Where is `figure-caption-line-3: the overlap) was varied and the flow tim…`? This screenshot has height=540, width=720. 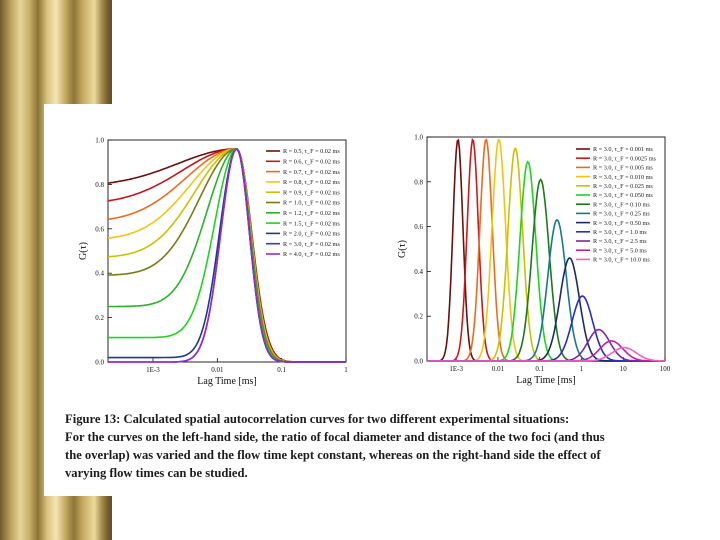
figure-caption-line-3: the overlap) was varied and the flow tim… is located at coordinates (333, 455).